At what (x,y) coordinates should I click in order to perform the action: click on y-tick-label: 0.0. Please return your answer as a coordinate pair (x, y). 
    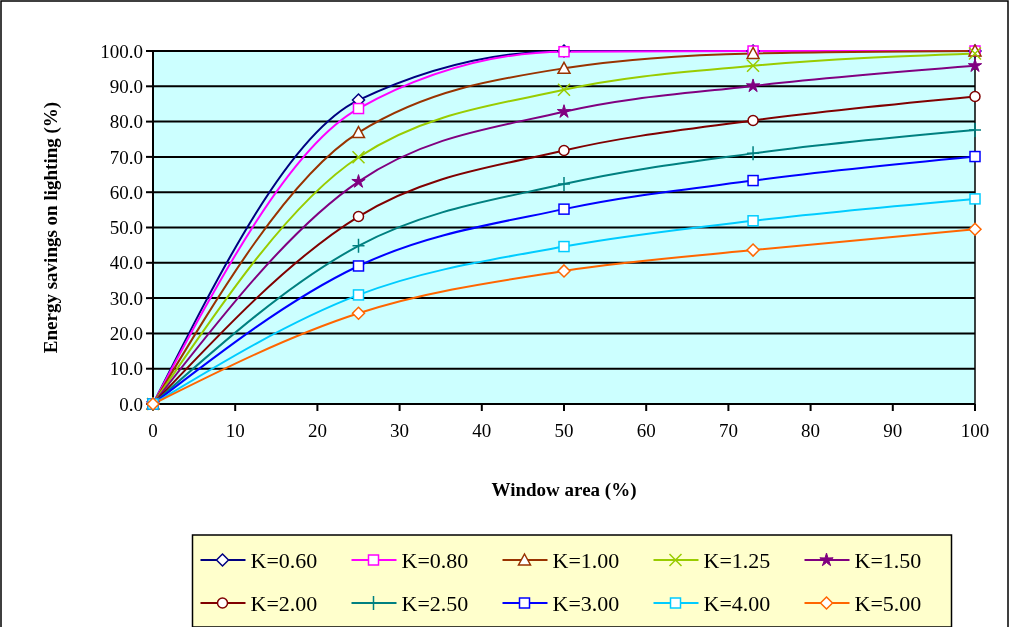
    Looking at the image, I should click on (131, 404).